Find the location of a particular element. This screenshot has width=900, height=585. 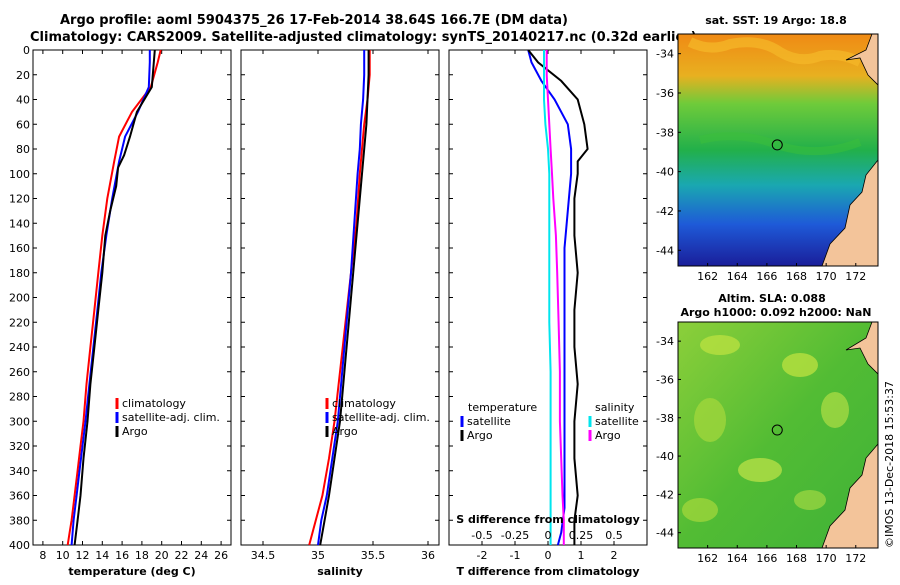

x-tick-label: 35 is located at coordinates (318, 555).